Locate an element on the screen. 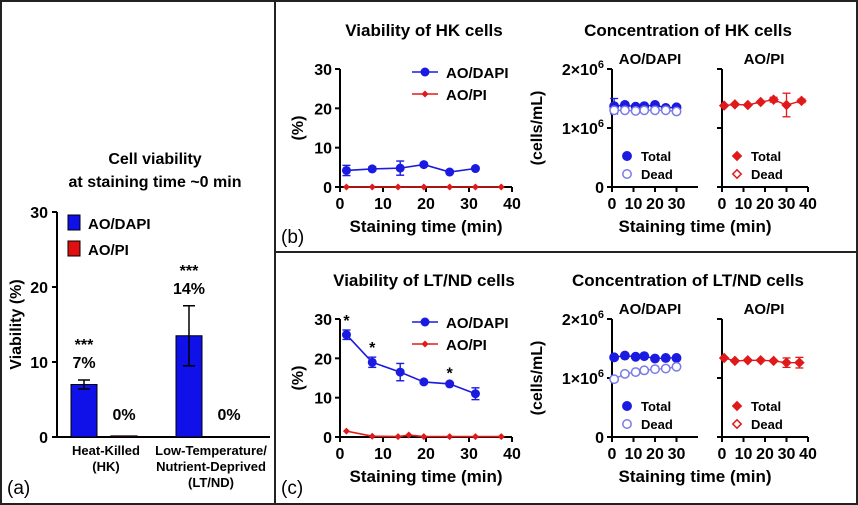 Image resolution: width=858 pixels, height=505 pixels. panel-label-c: (c) is located at coordinates (292, 488).